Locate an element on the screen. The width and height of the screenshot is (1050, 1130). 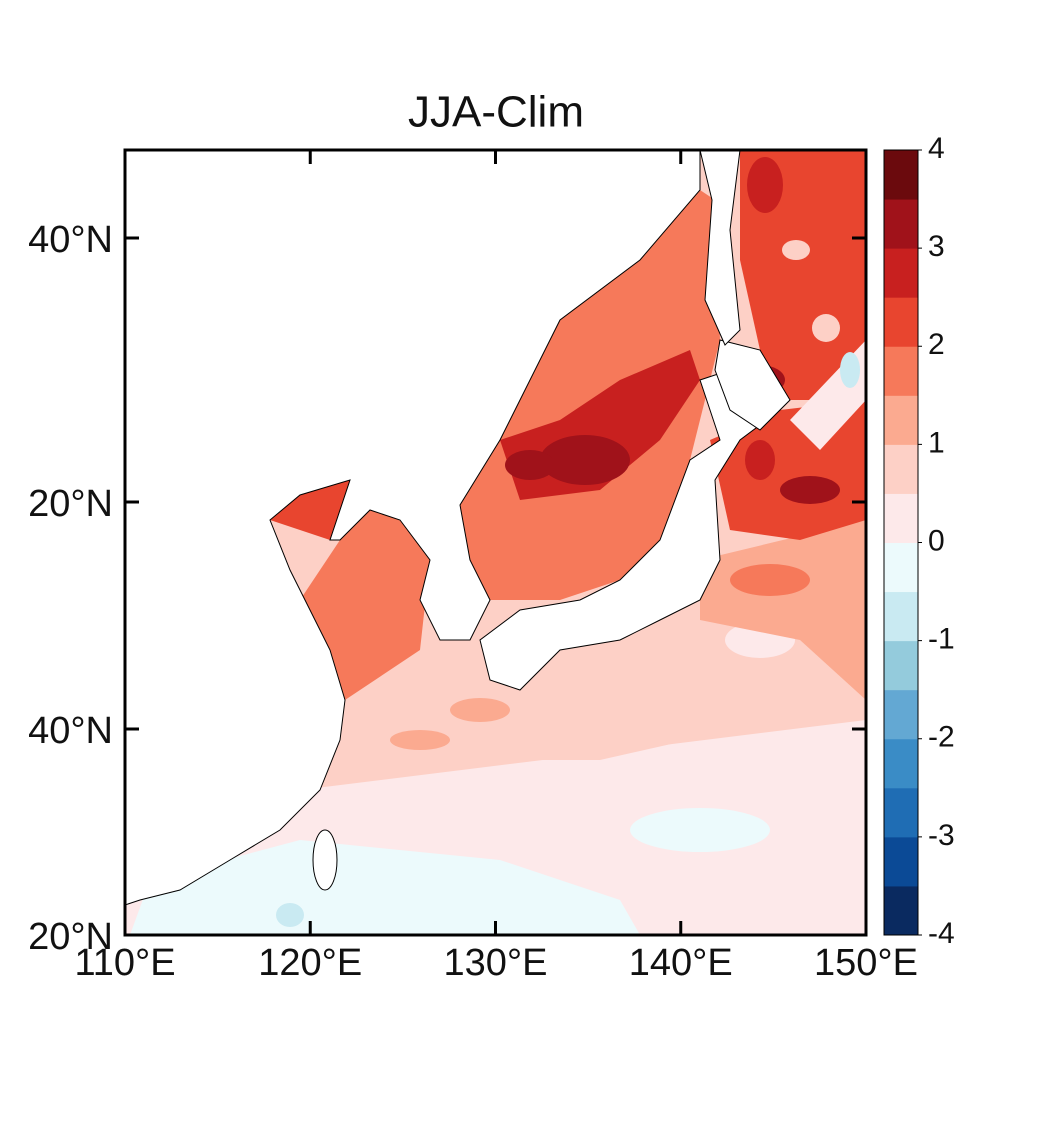
x-tick-label: 140°E is located at coordinates (681, 963).